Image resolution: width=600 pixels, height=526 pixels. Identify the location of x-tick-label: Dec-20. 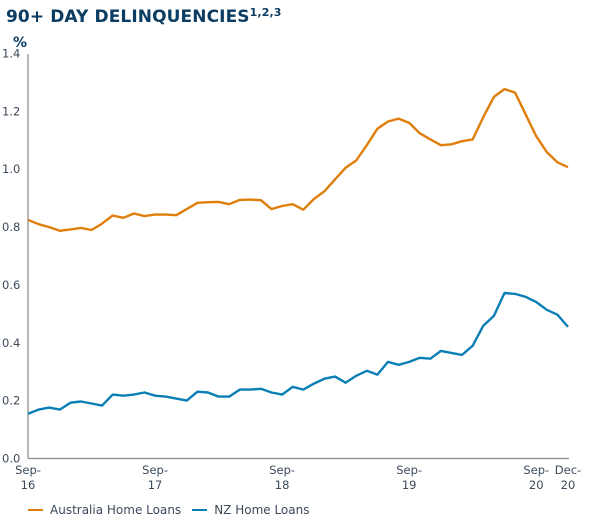
(568, 477).